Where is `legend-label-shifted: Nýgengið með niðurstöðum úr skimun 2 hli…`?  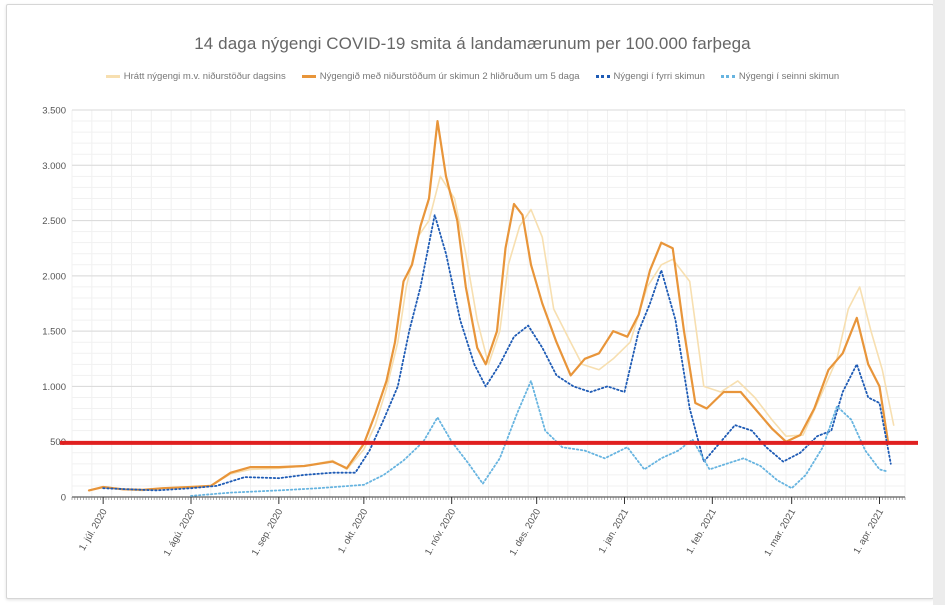 legend-label-shifted: Nýgengið með niðurstöðum úr skimun 2 hli… is located at coordinates (449, 76).